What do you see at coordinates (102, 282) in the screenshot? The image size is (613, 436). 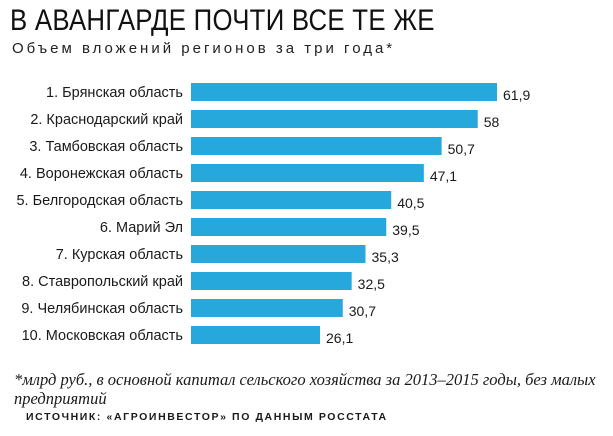 I see `category-label: 8. Ставропольский край` at bounding box center [102, 282].